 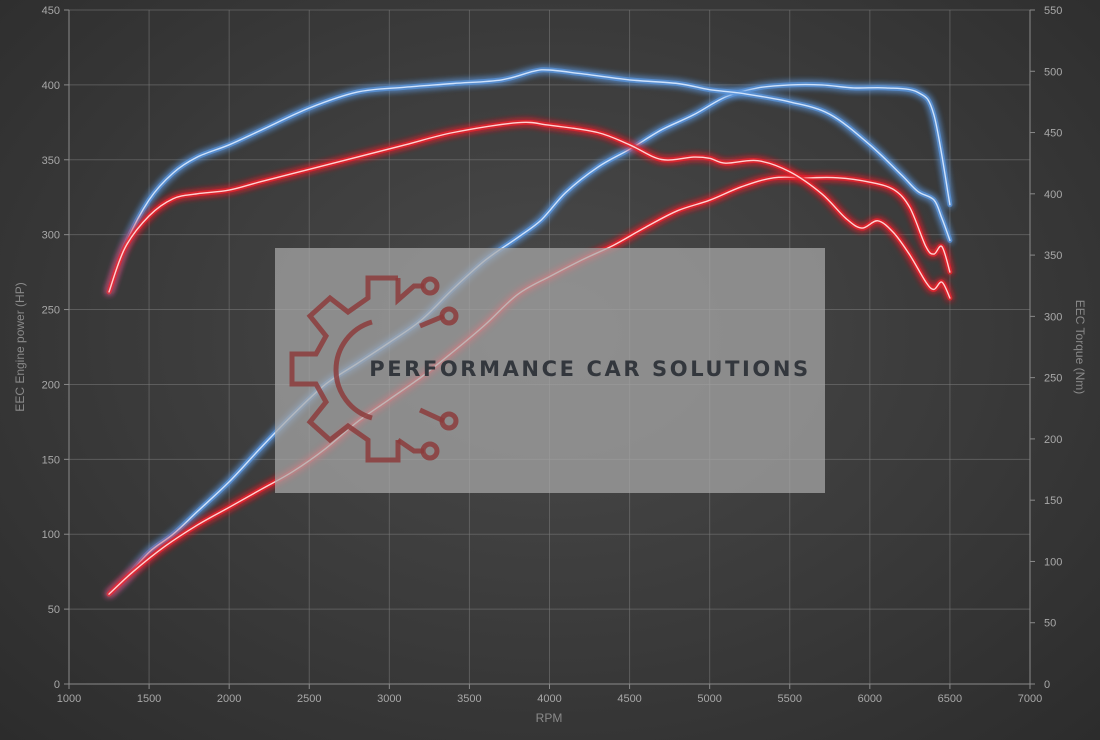 I want to click on right-tick-label: 300, so click(x=1053, y=317).